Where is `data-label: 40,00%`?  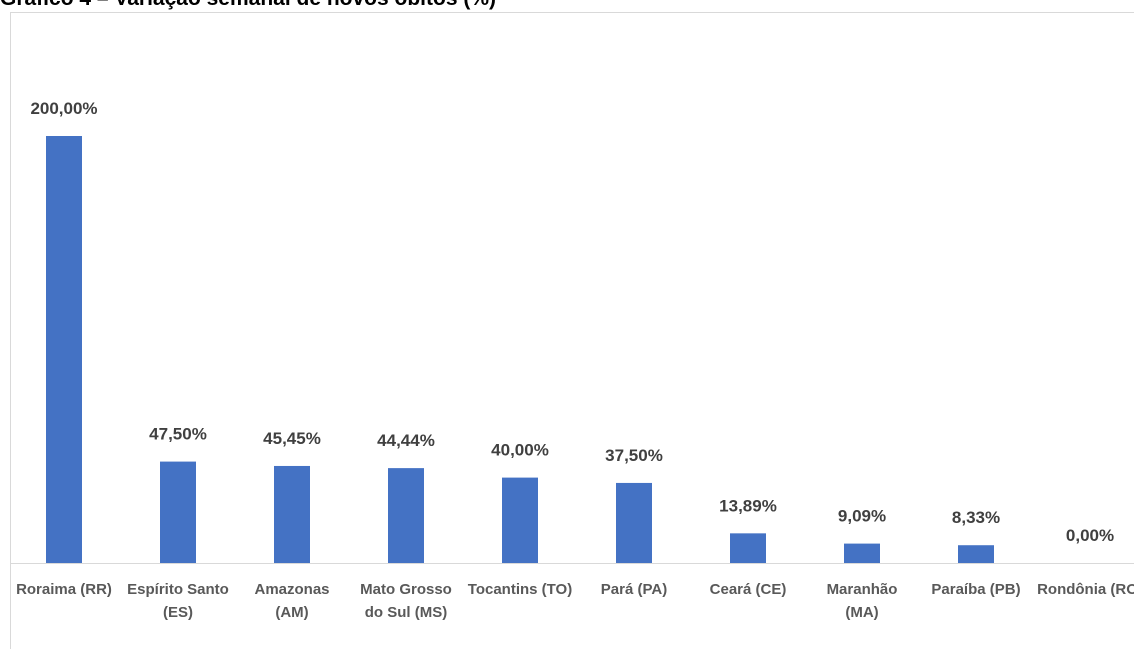
data-label: 40,00% is located at coordinates (520, 450).